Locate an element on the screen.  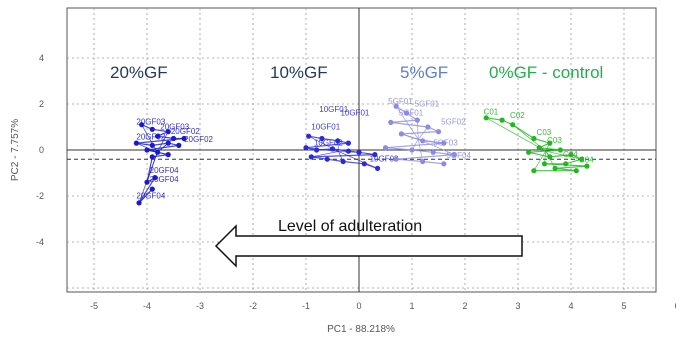
x-tick-label: -4 is located at coordinates (147, 306).